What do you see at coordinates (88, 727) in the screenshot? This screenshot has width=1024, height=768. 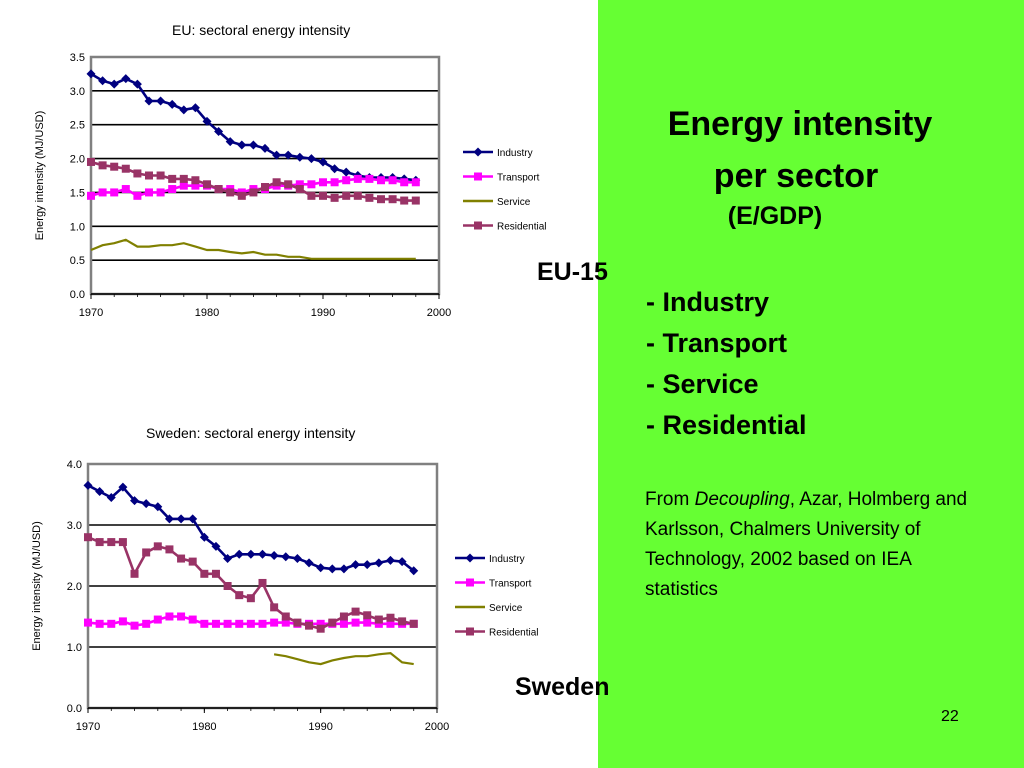 I see `x-tick-label: 1970` at bounding box center [88, 727].